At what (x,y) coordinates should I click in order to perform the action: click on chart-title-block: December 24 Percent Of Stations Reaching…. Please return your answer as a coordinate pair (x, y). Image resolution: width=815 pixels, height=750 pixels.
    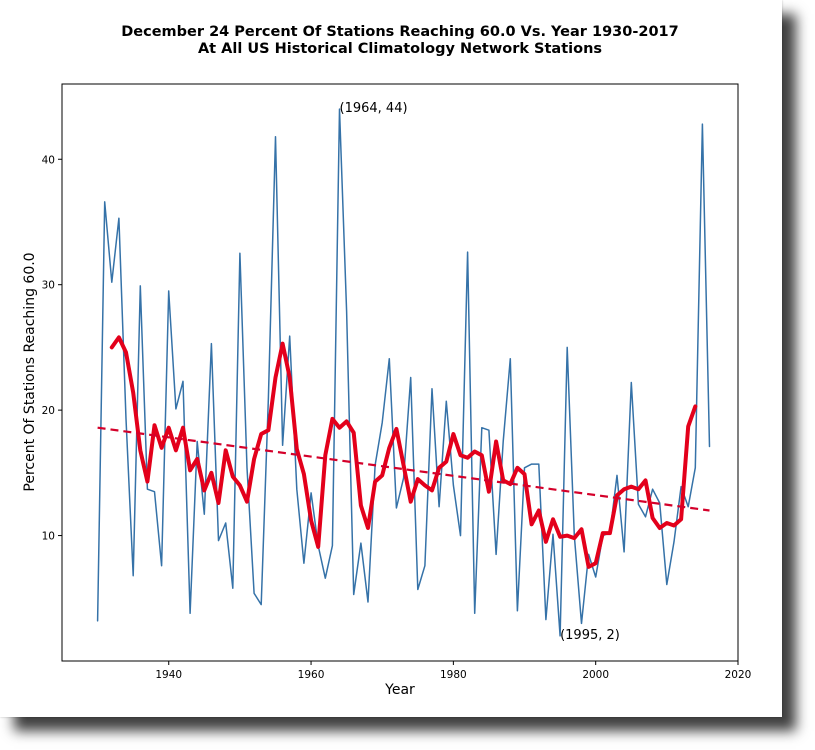
    Looking at the image, I should click on (400, 41).